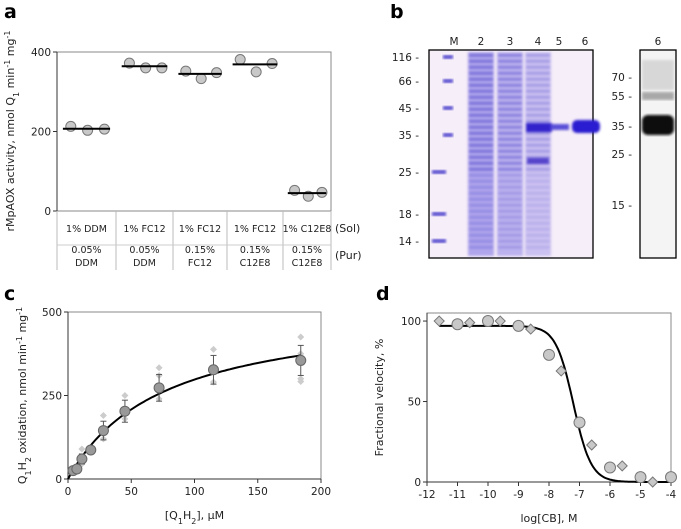 The width and height of the screenshot is (681, 529). Describe the element at coordinates (10, 80) in the screenshot. I see `label-part: min` at that location.